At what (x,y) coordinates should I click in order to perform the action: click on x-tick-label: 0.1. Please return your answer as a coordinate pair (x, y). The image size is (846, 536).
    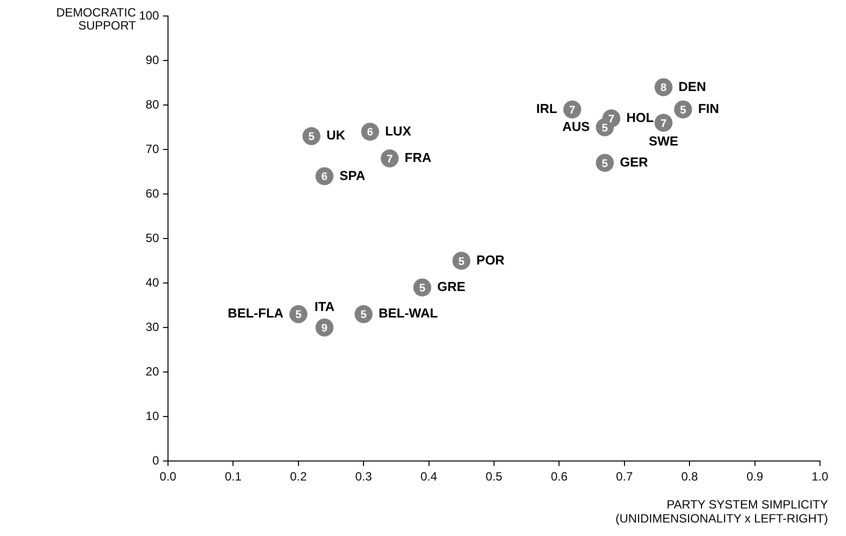
    Looking at the image, I should click on (233, 477).